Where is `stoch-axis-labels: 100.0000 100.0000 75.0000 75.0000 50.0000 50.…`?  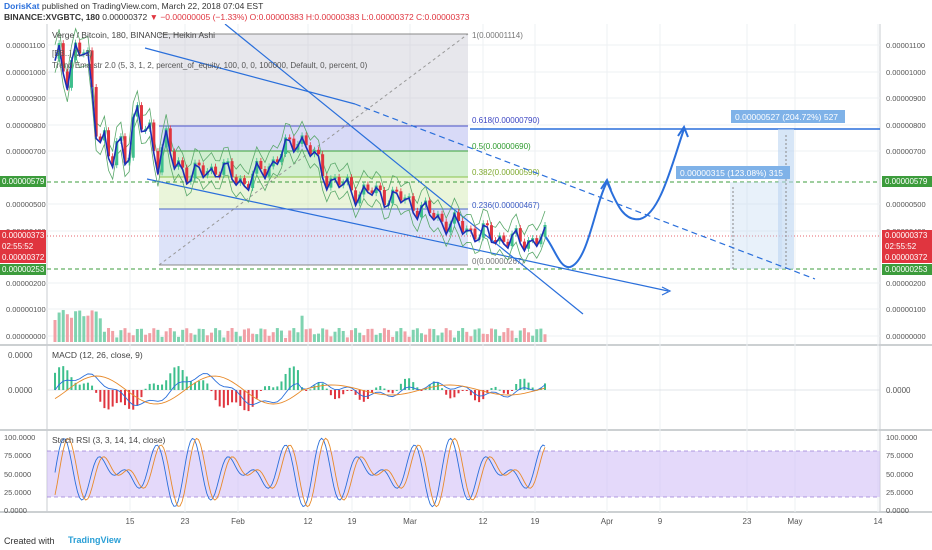
stoch-axis-labels: 100.0000 100.0000 75.0000 75.0000 50.0000 50.… is located at coordinates (460, 474).